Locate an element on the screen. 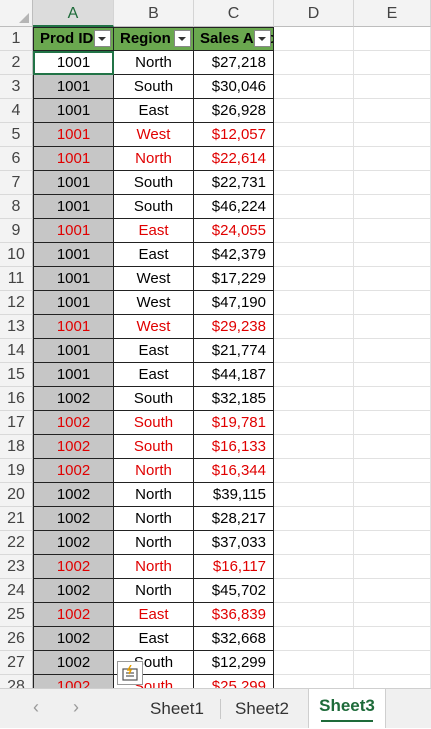 The image size is (431, 729). cell-sales-amount: $24,055 is located at coordinates (234, 231).